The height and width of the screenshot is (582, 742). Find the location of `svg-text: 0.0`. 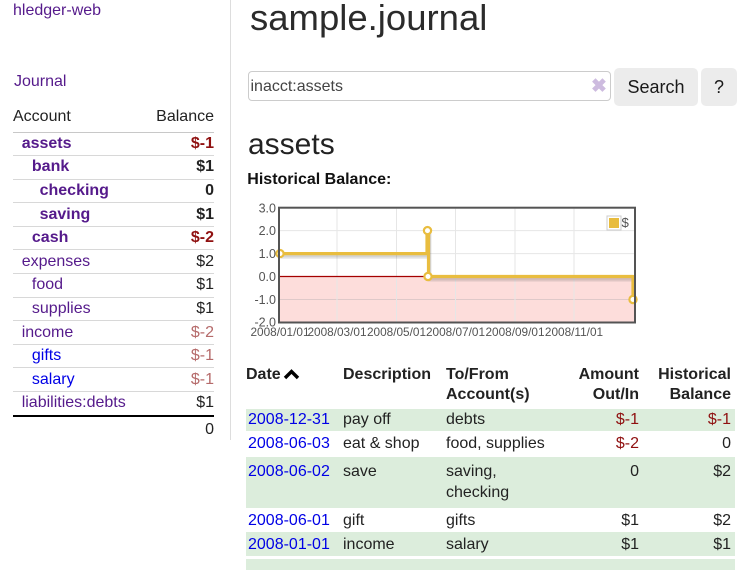

svg-text: 0.0 is located at coordinates (267, 277).